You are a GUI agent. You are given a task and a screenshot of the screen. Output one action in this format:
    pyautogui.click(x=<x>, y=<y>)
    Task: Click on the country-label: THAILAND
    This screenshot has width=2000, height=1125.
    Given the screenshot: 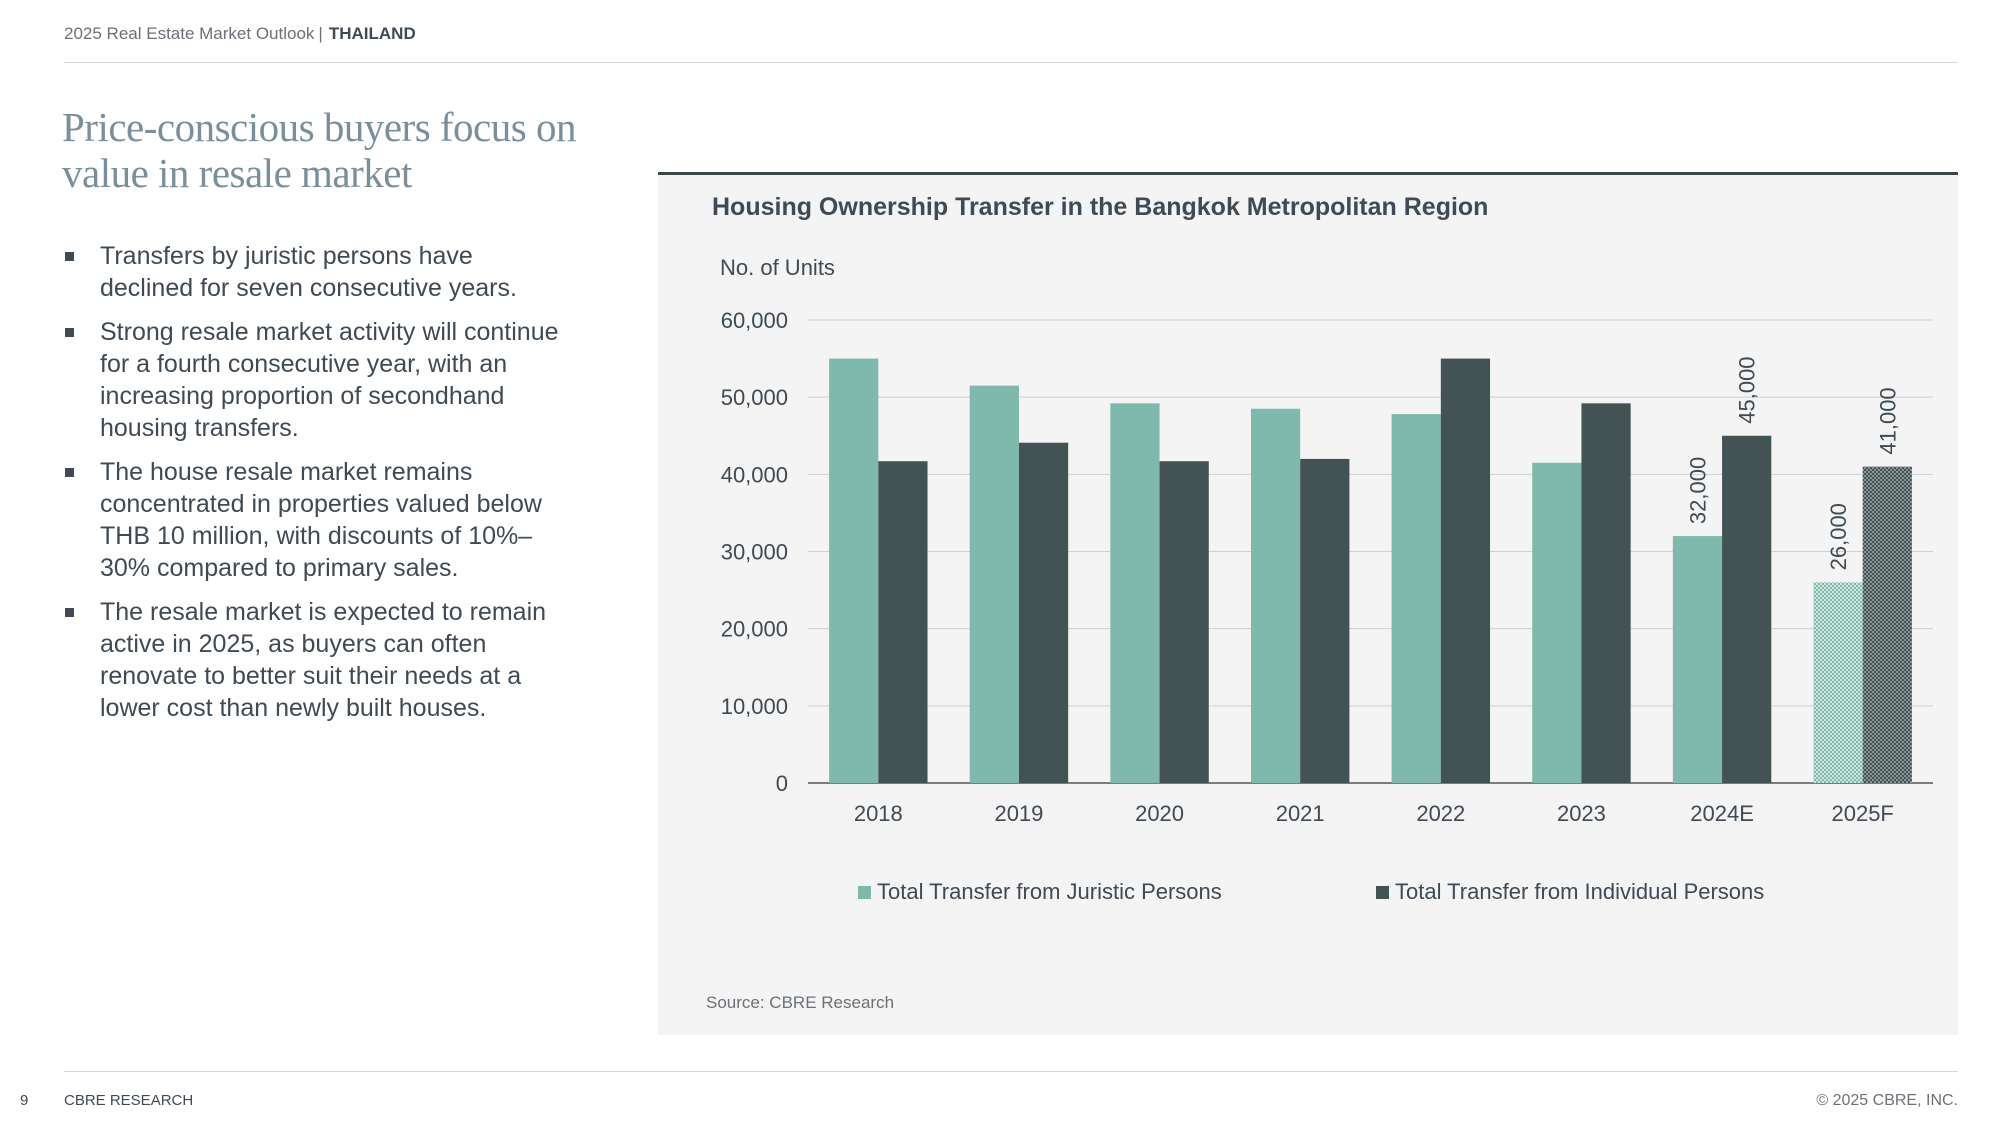 What is the action you would take?
    pyautogui.click(x=372, y=33)
    